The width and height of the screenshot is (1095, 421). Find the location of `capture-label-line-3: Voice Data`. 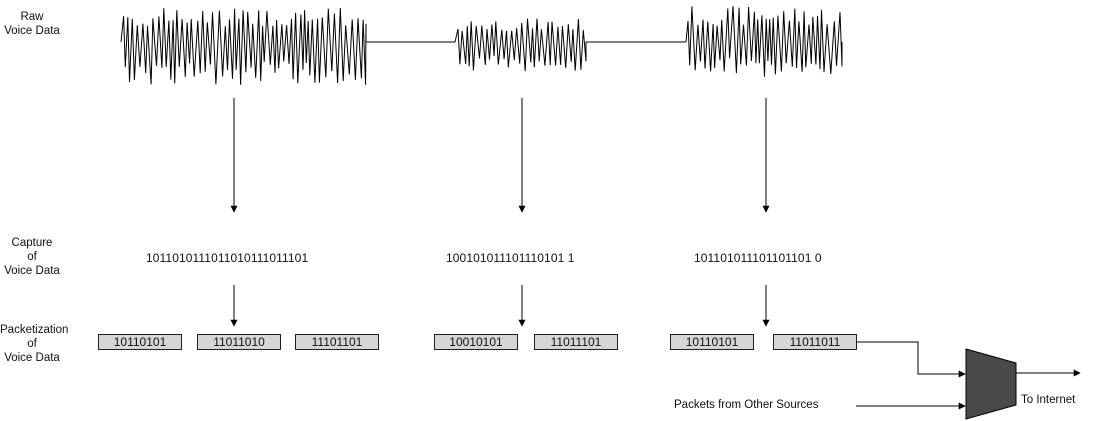

capture-label-line-3: Voice Data is located at coordinates (32, 271).